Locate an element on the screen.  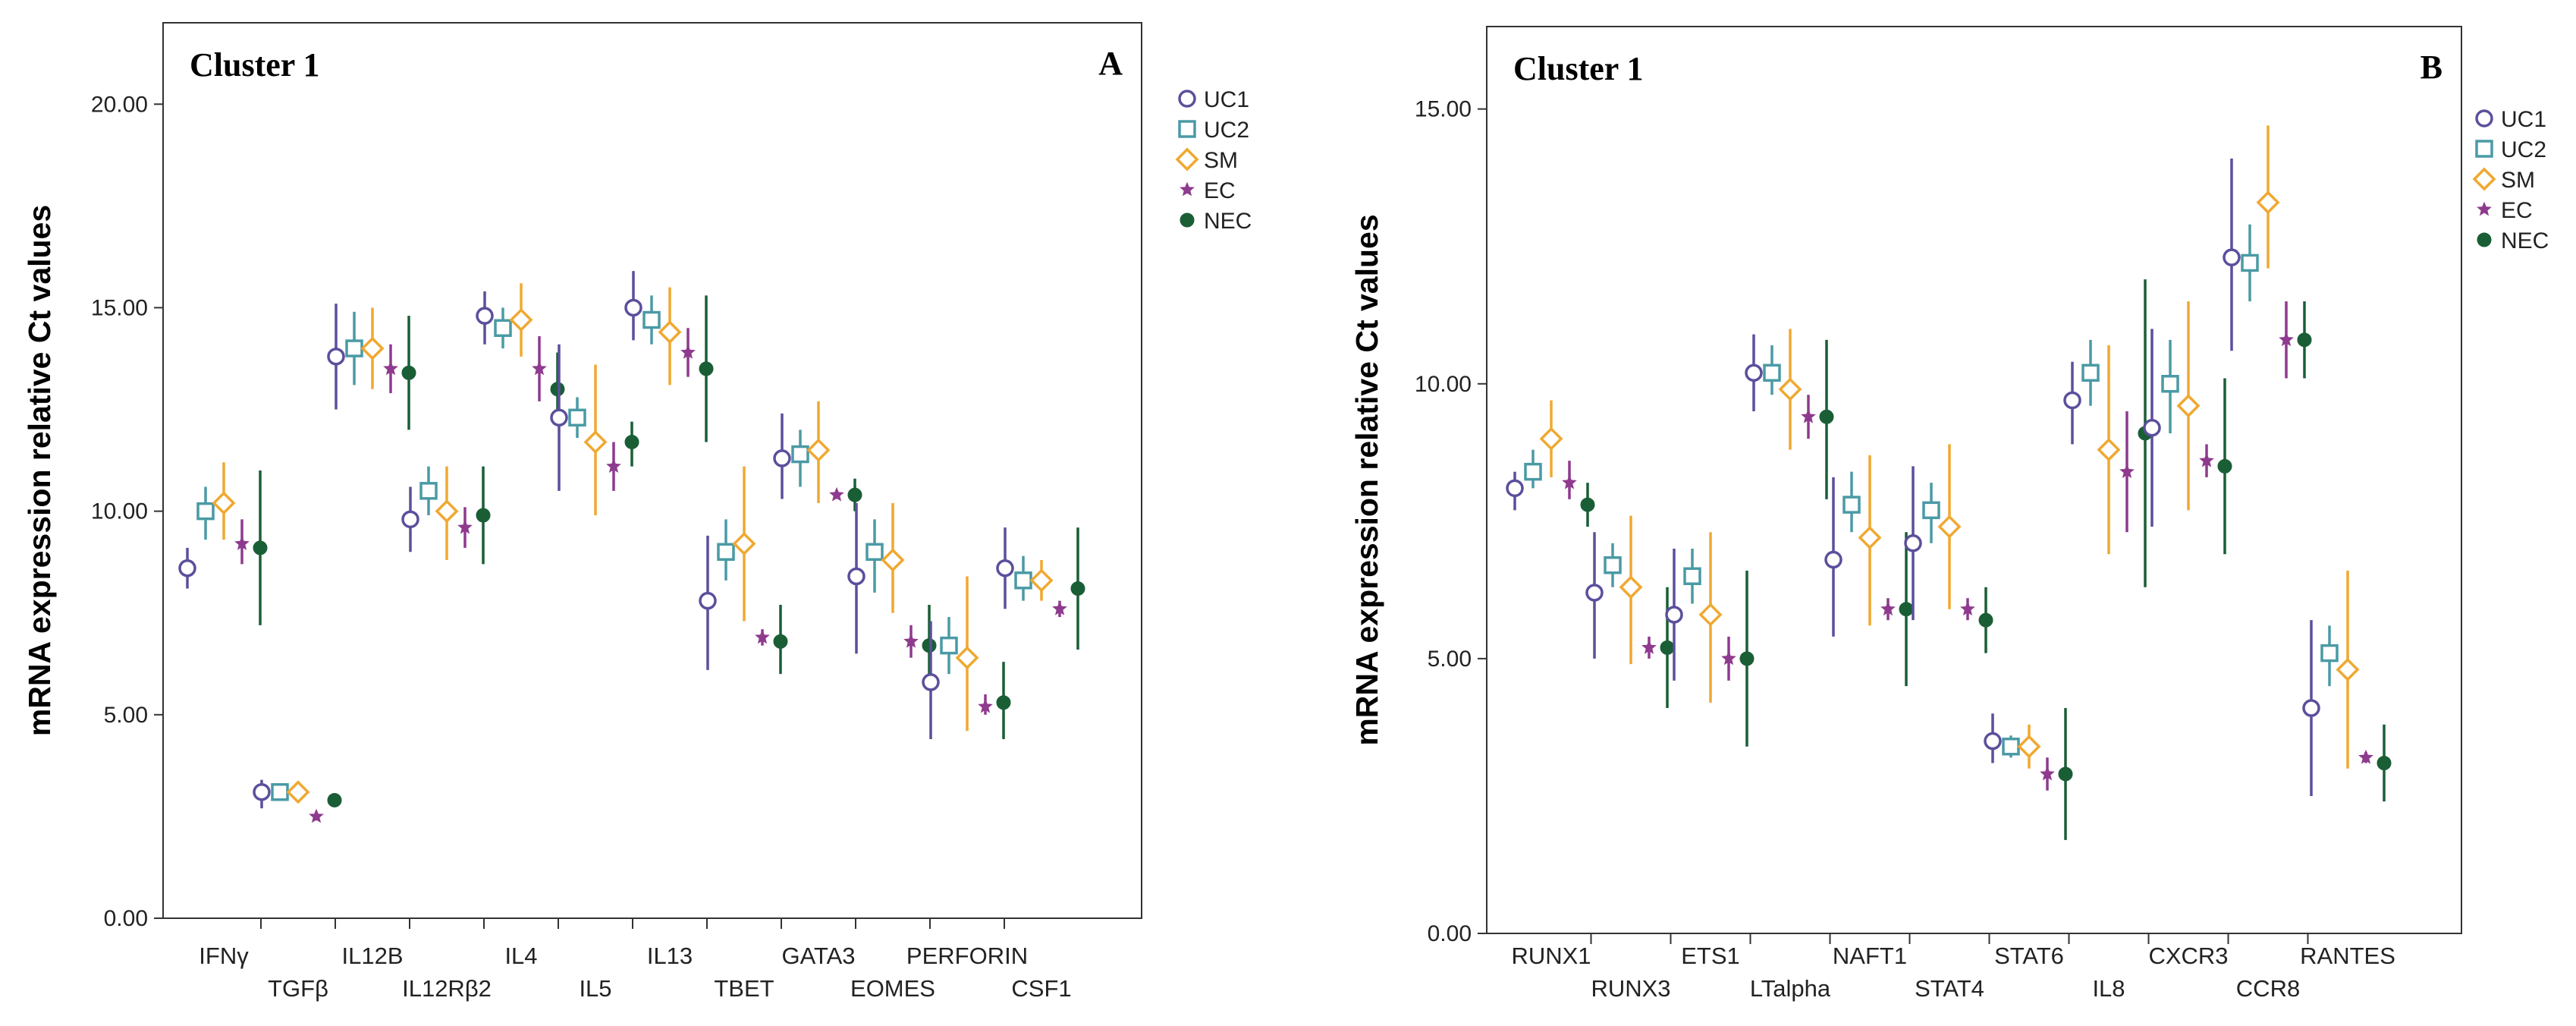
panel-title: Cluster 1 is located at coordinates (255, 64).